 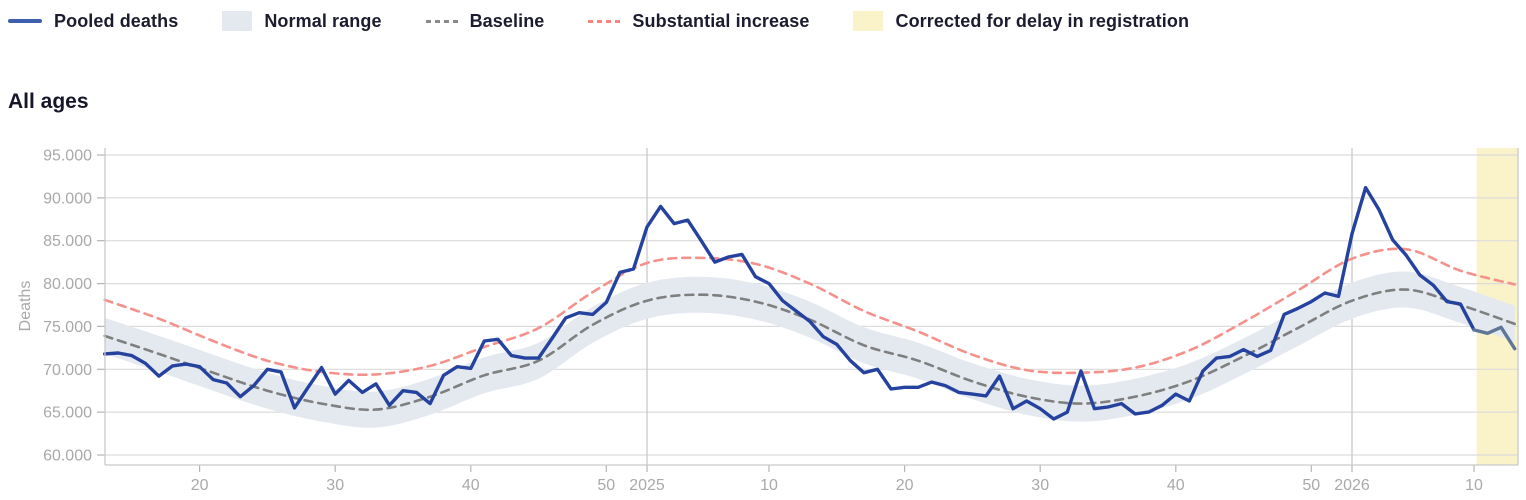 I want to click on legend-label: Normal range, so click(x=323, y=20).